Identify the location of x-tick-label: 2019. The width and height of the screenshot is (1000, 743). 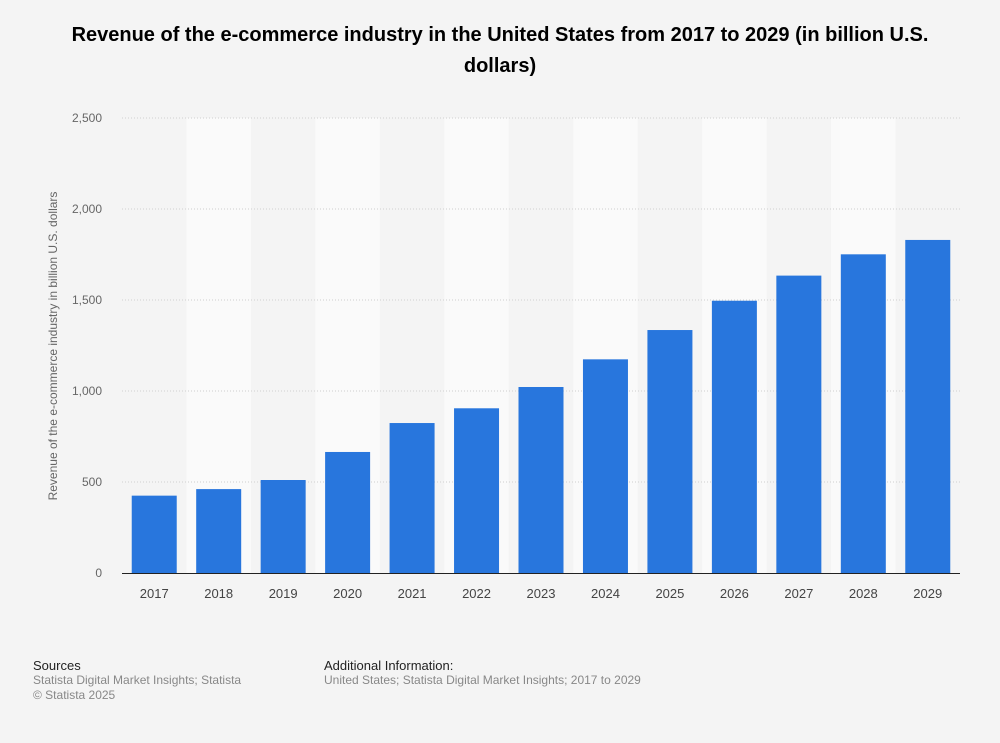
(283, 593).